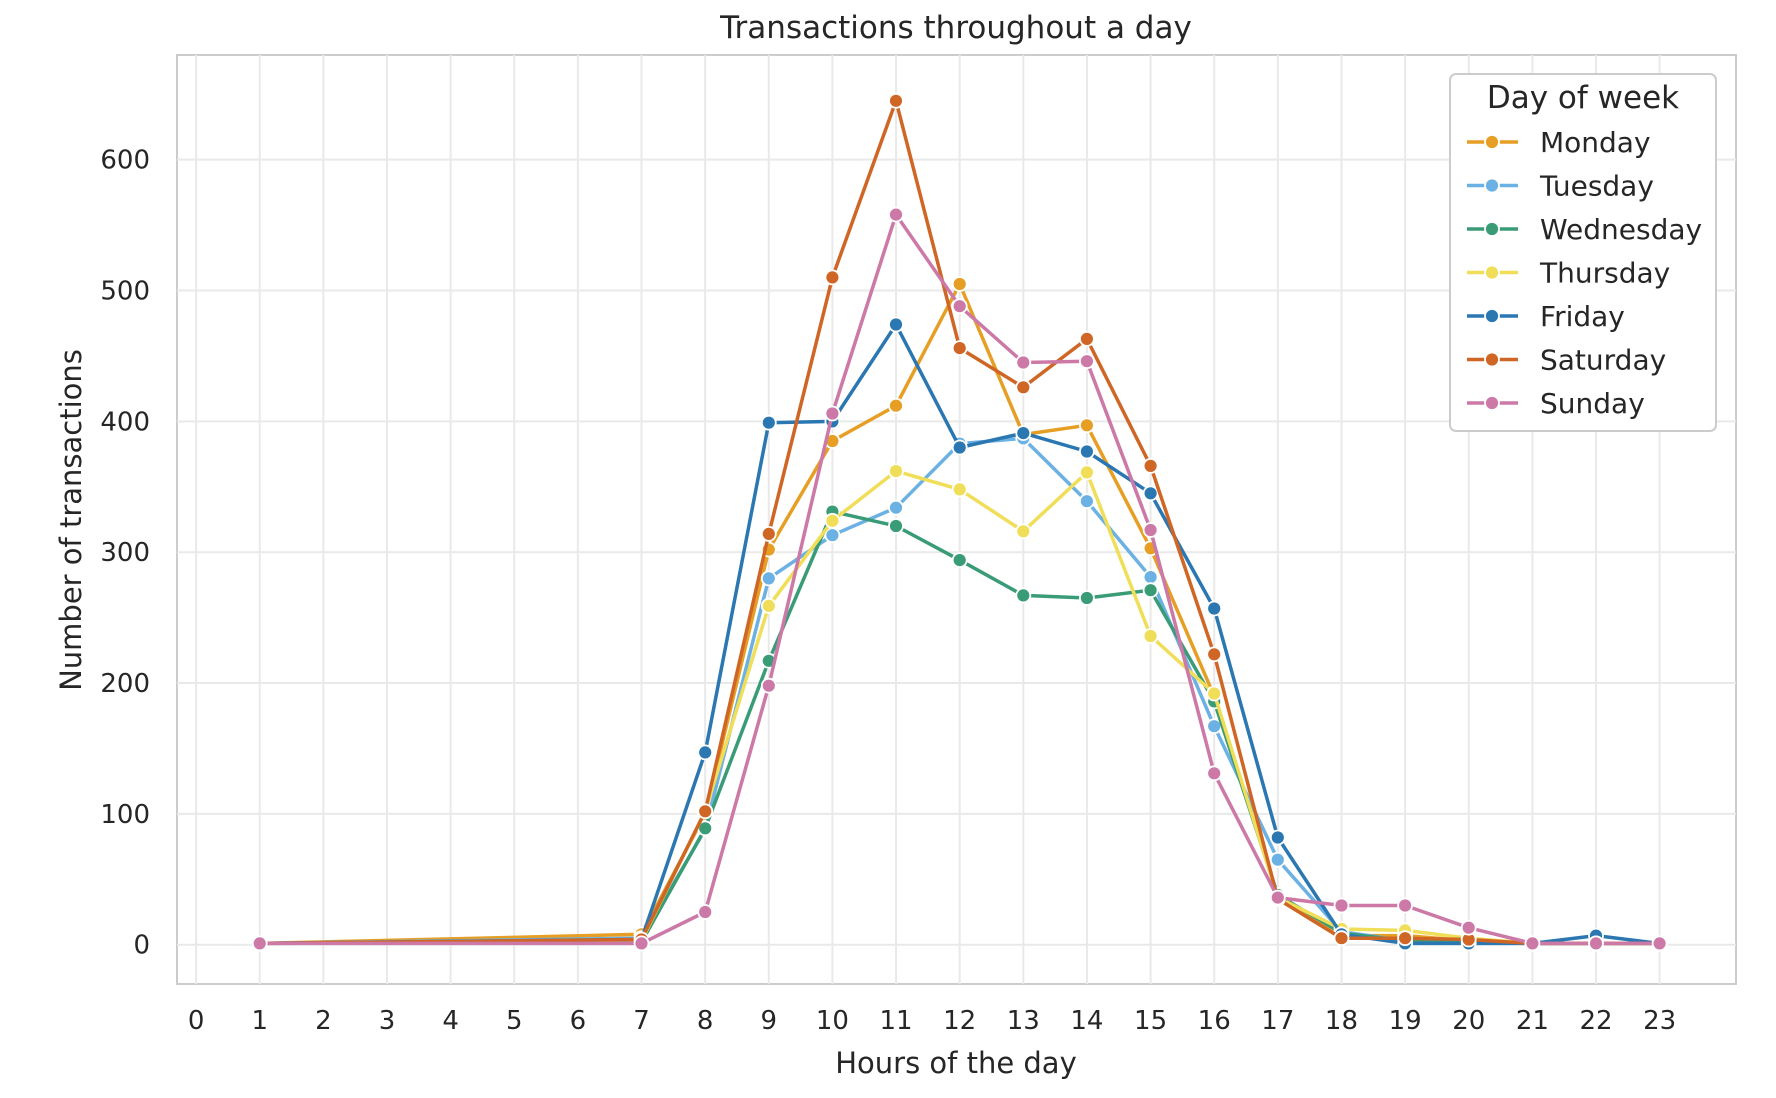  I want to click on legend-label: Sunday, so click(1592, 403).